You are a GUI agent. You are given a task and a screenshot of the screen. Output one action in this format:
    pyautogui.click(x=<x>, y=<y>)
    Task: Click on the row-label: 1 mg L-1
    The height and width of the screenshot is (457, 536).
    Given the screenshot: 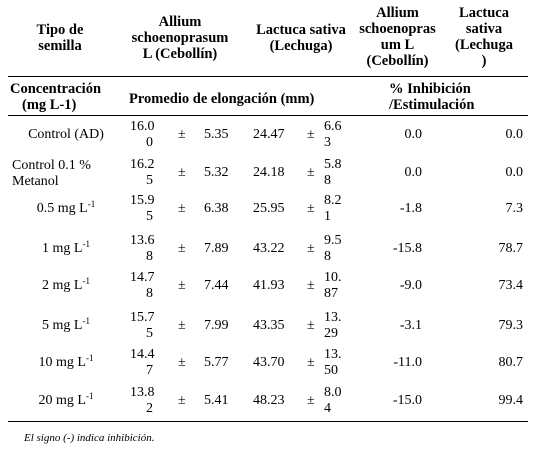 What is the action you would take?
    pyautogui.click(x=66, y=248)
    